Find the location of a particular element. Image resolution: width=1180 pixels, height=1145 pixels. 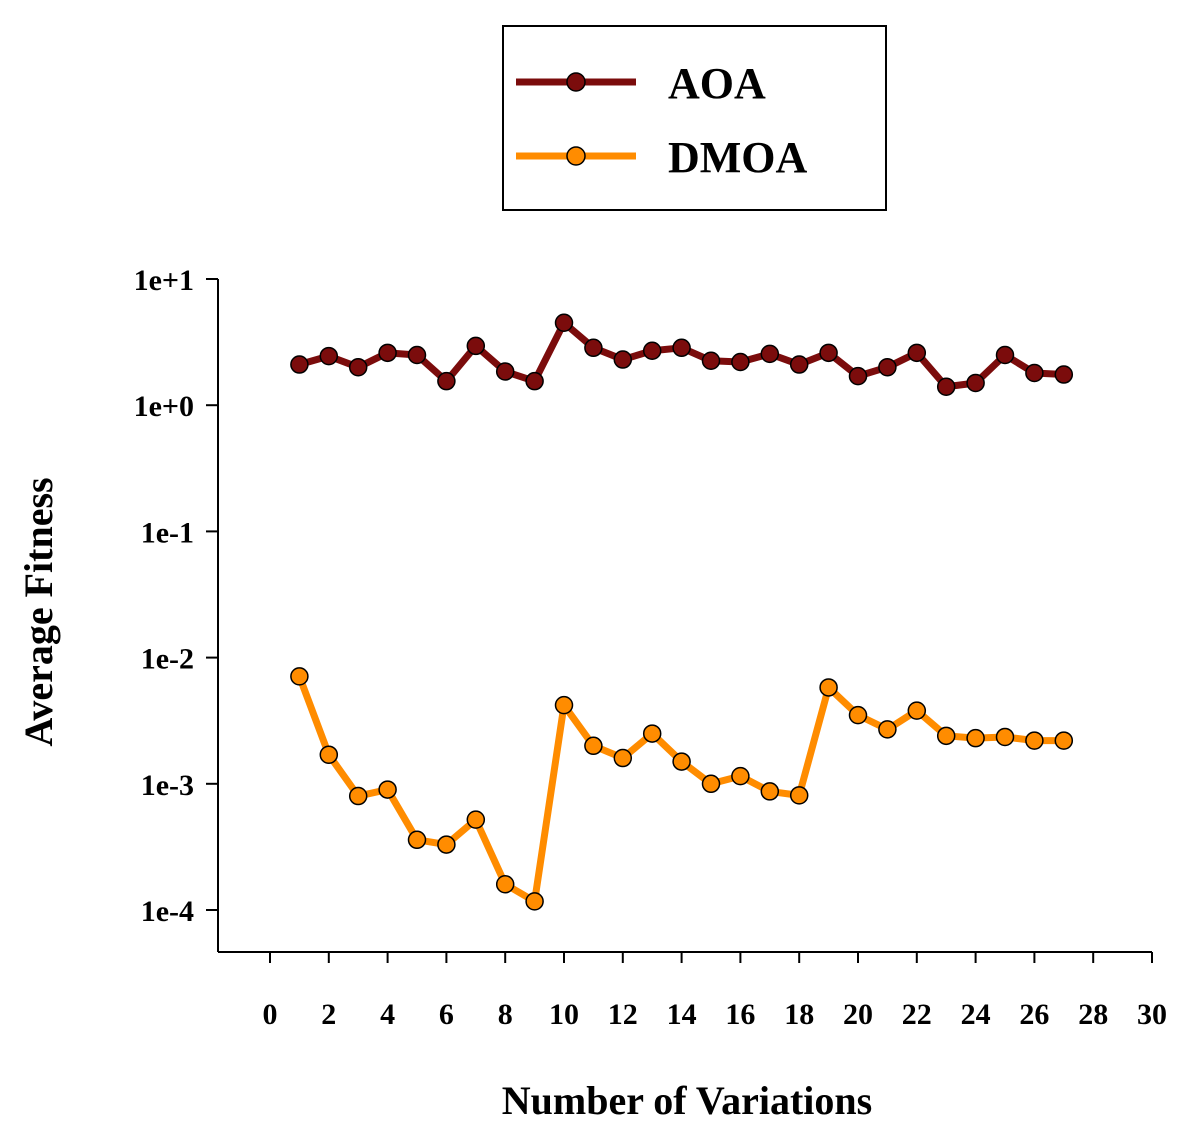

legend-label: DMOA is located at coordinates (738, 157).